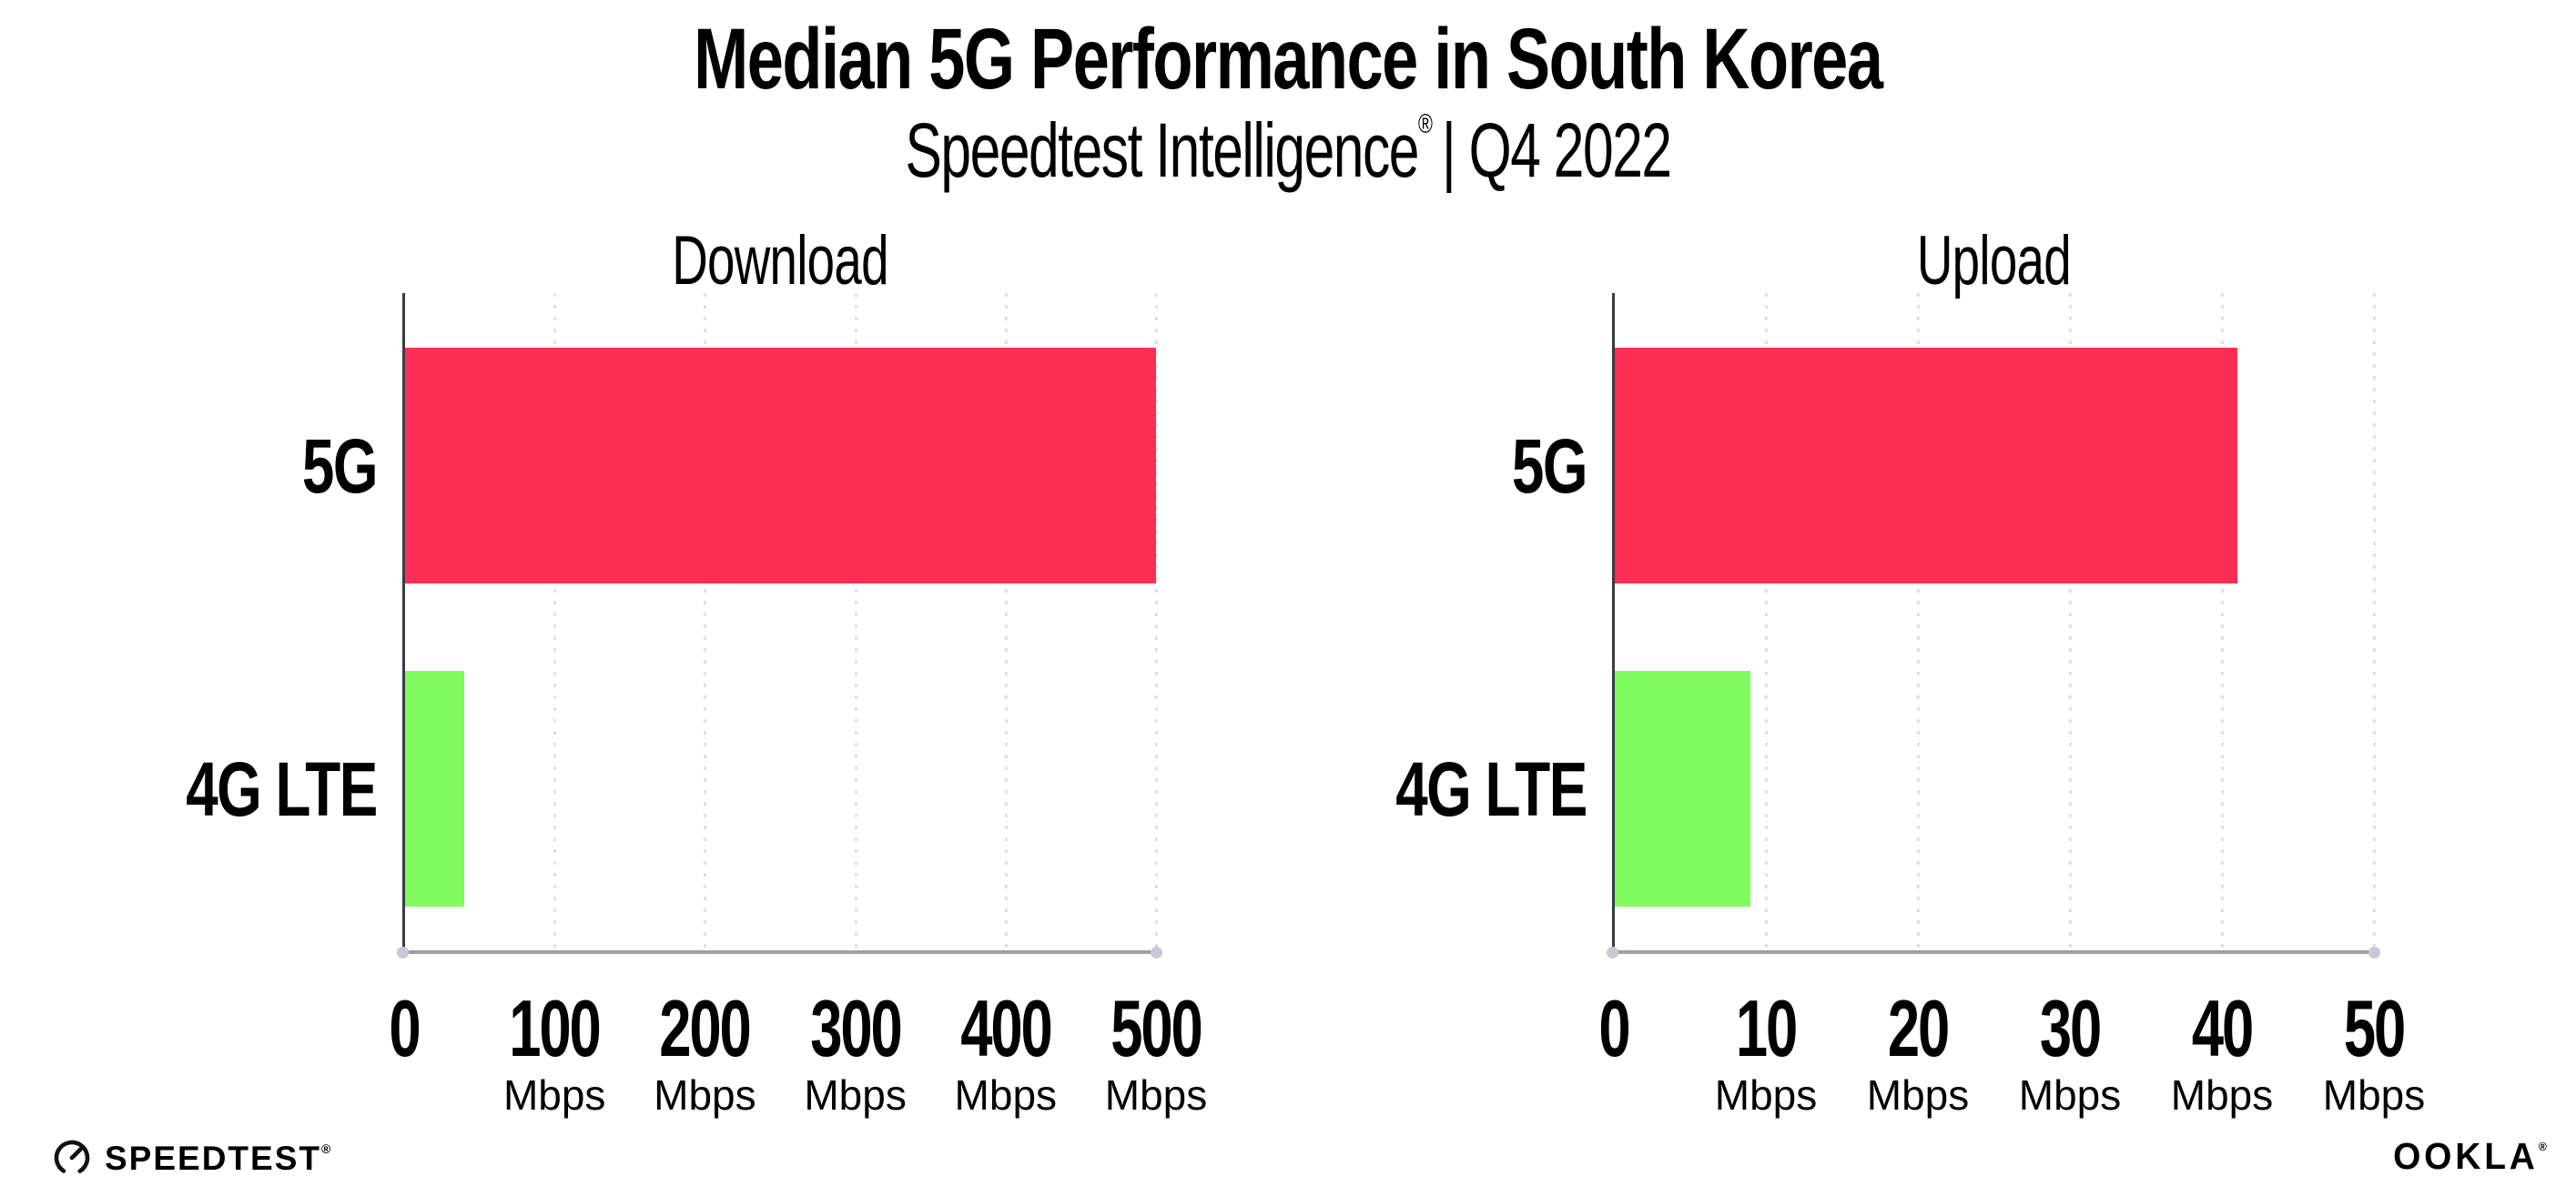  I want to click on gridline-500-mbps, so click(1156, 622).